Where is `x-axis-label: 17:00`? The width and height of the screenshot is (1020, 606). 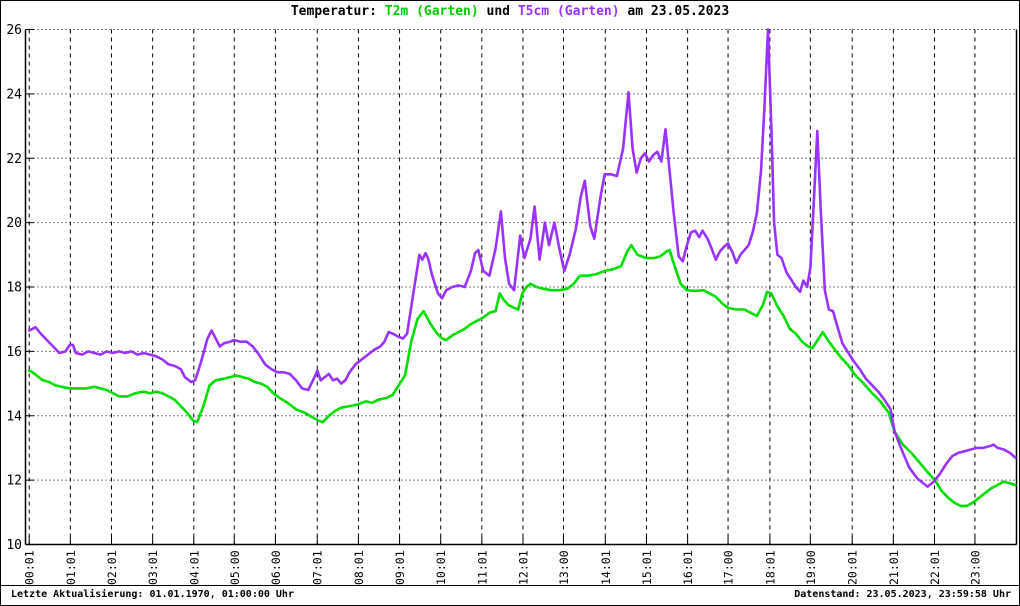 x-axis-label: 17:00 is located at coordinates (729, 567).